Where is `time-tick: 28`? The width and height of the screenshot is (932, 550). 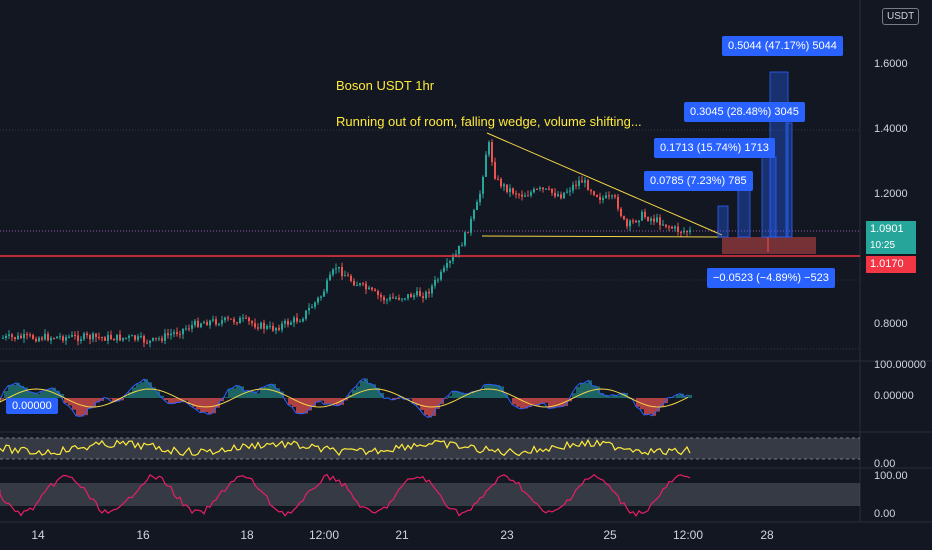
time-tick: 28 is located at coordinates (767, 535).